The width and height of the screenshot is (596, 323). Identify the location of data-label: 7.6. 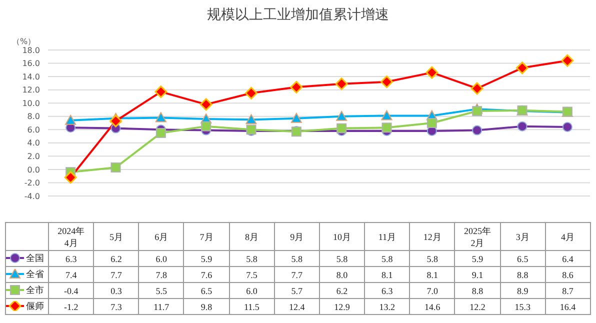
(207, 274).